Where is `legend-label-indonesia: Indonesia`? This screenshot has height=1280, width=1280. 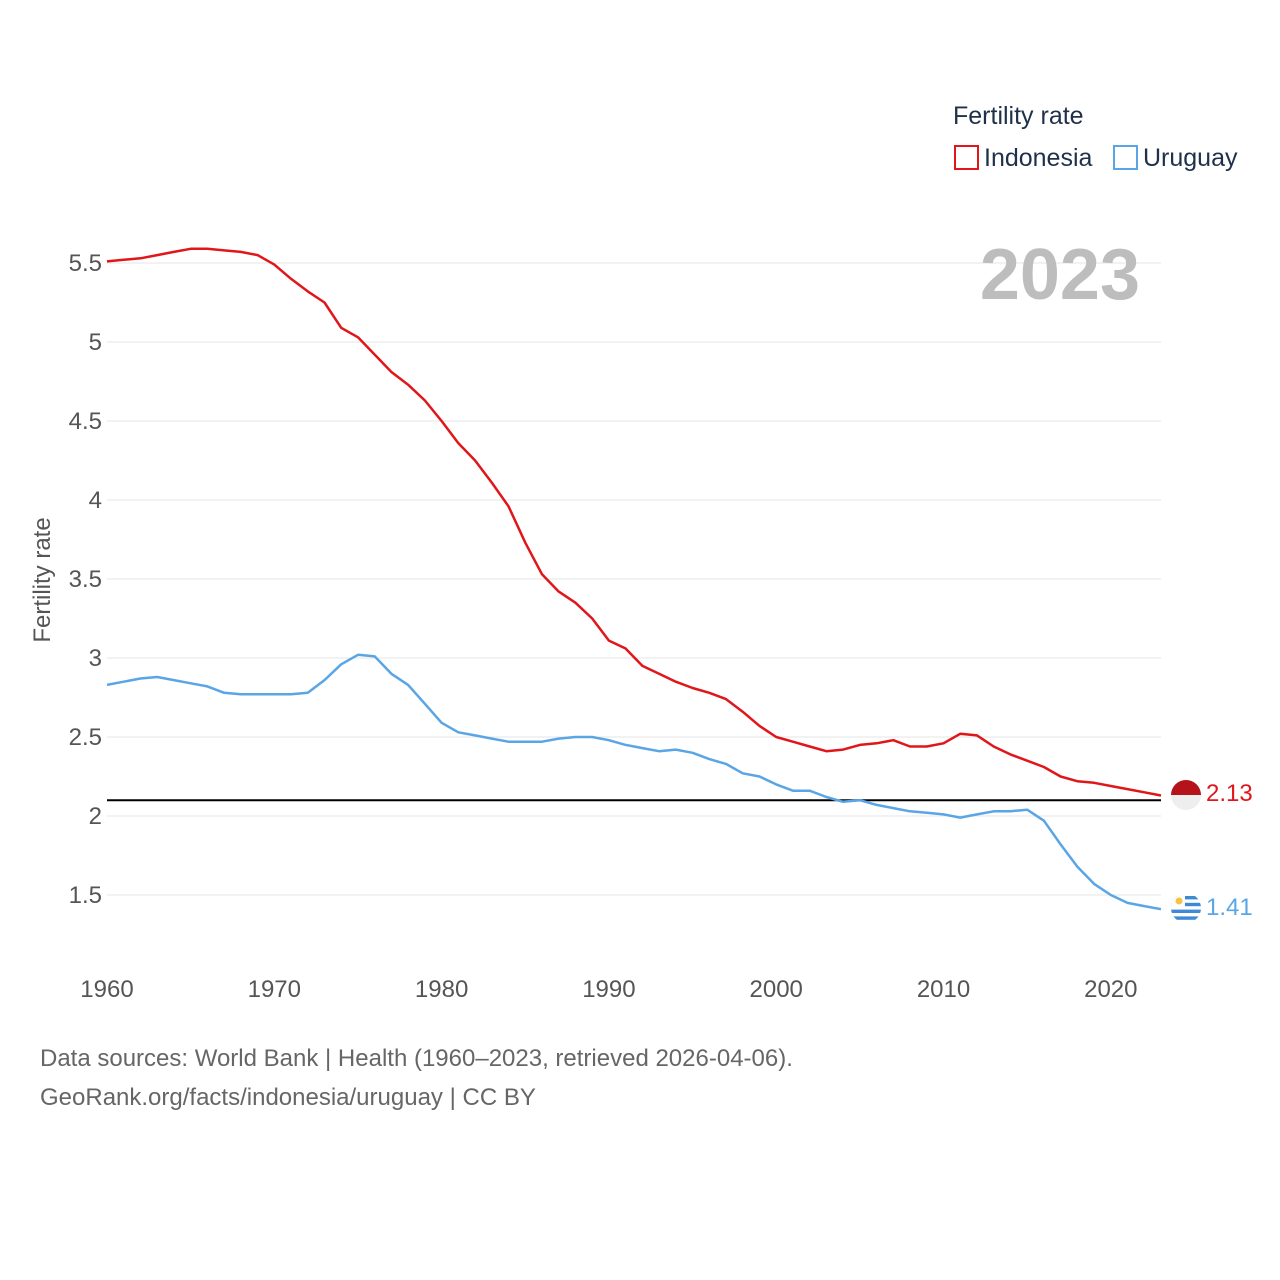 legend-label-indonesia: Indonesia is located at coordinates (1038, 158).